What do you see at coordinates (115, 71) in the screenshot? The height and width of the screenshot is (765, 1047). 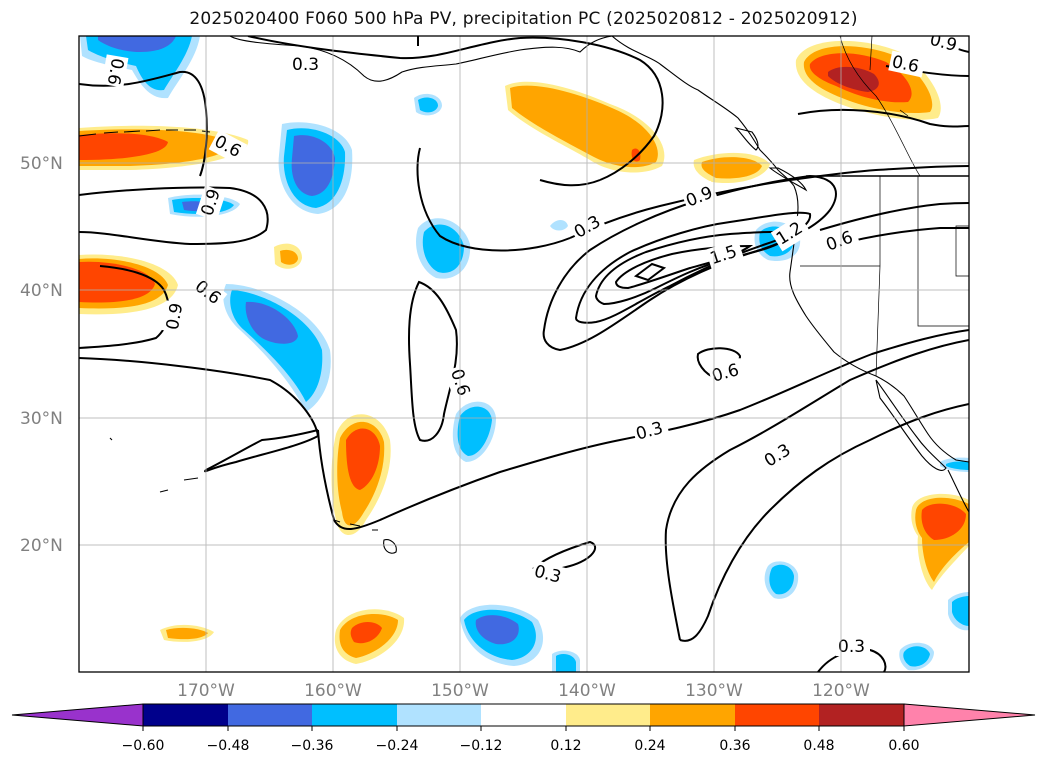 I see `contour-label: 0.6` at bounding box center [115, 71].